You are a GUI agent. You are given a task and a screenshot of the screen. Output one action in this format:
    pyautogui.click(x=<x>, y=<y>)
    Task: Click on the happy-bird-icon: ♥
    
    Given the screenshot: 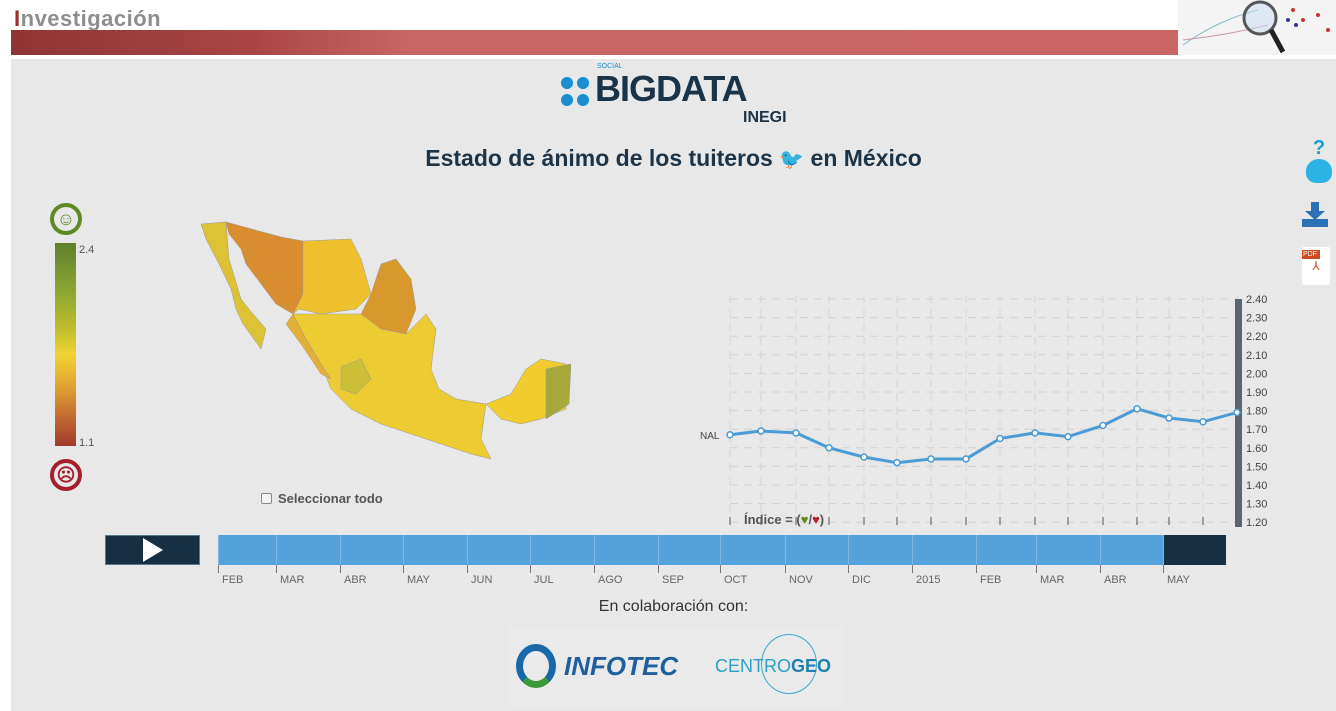 What is the action you would take?
    pyautogui.click(x=804, y=519)
    